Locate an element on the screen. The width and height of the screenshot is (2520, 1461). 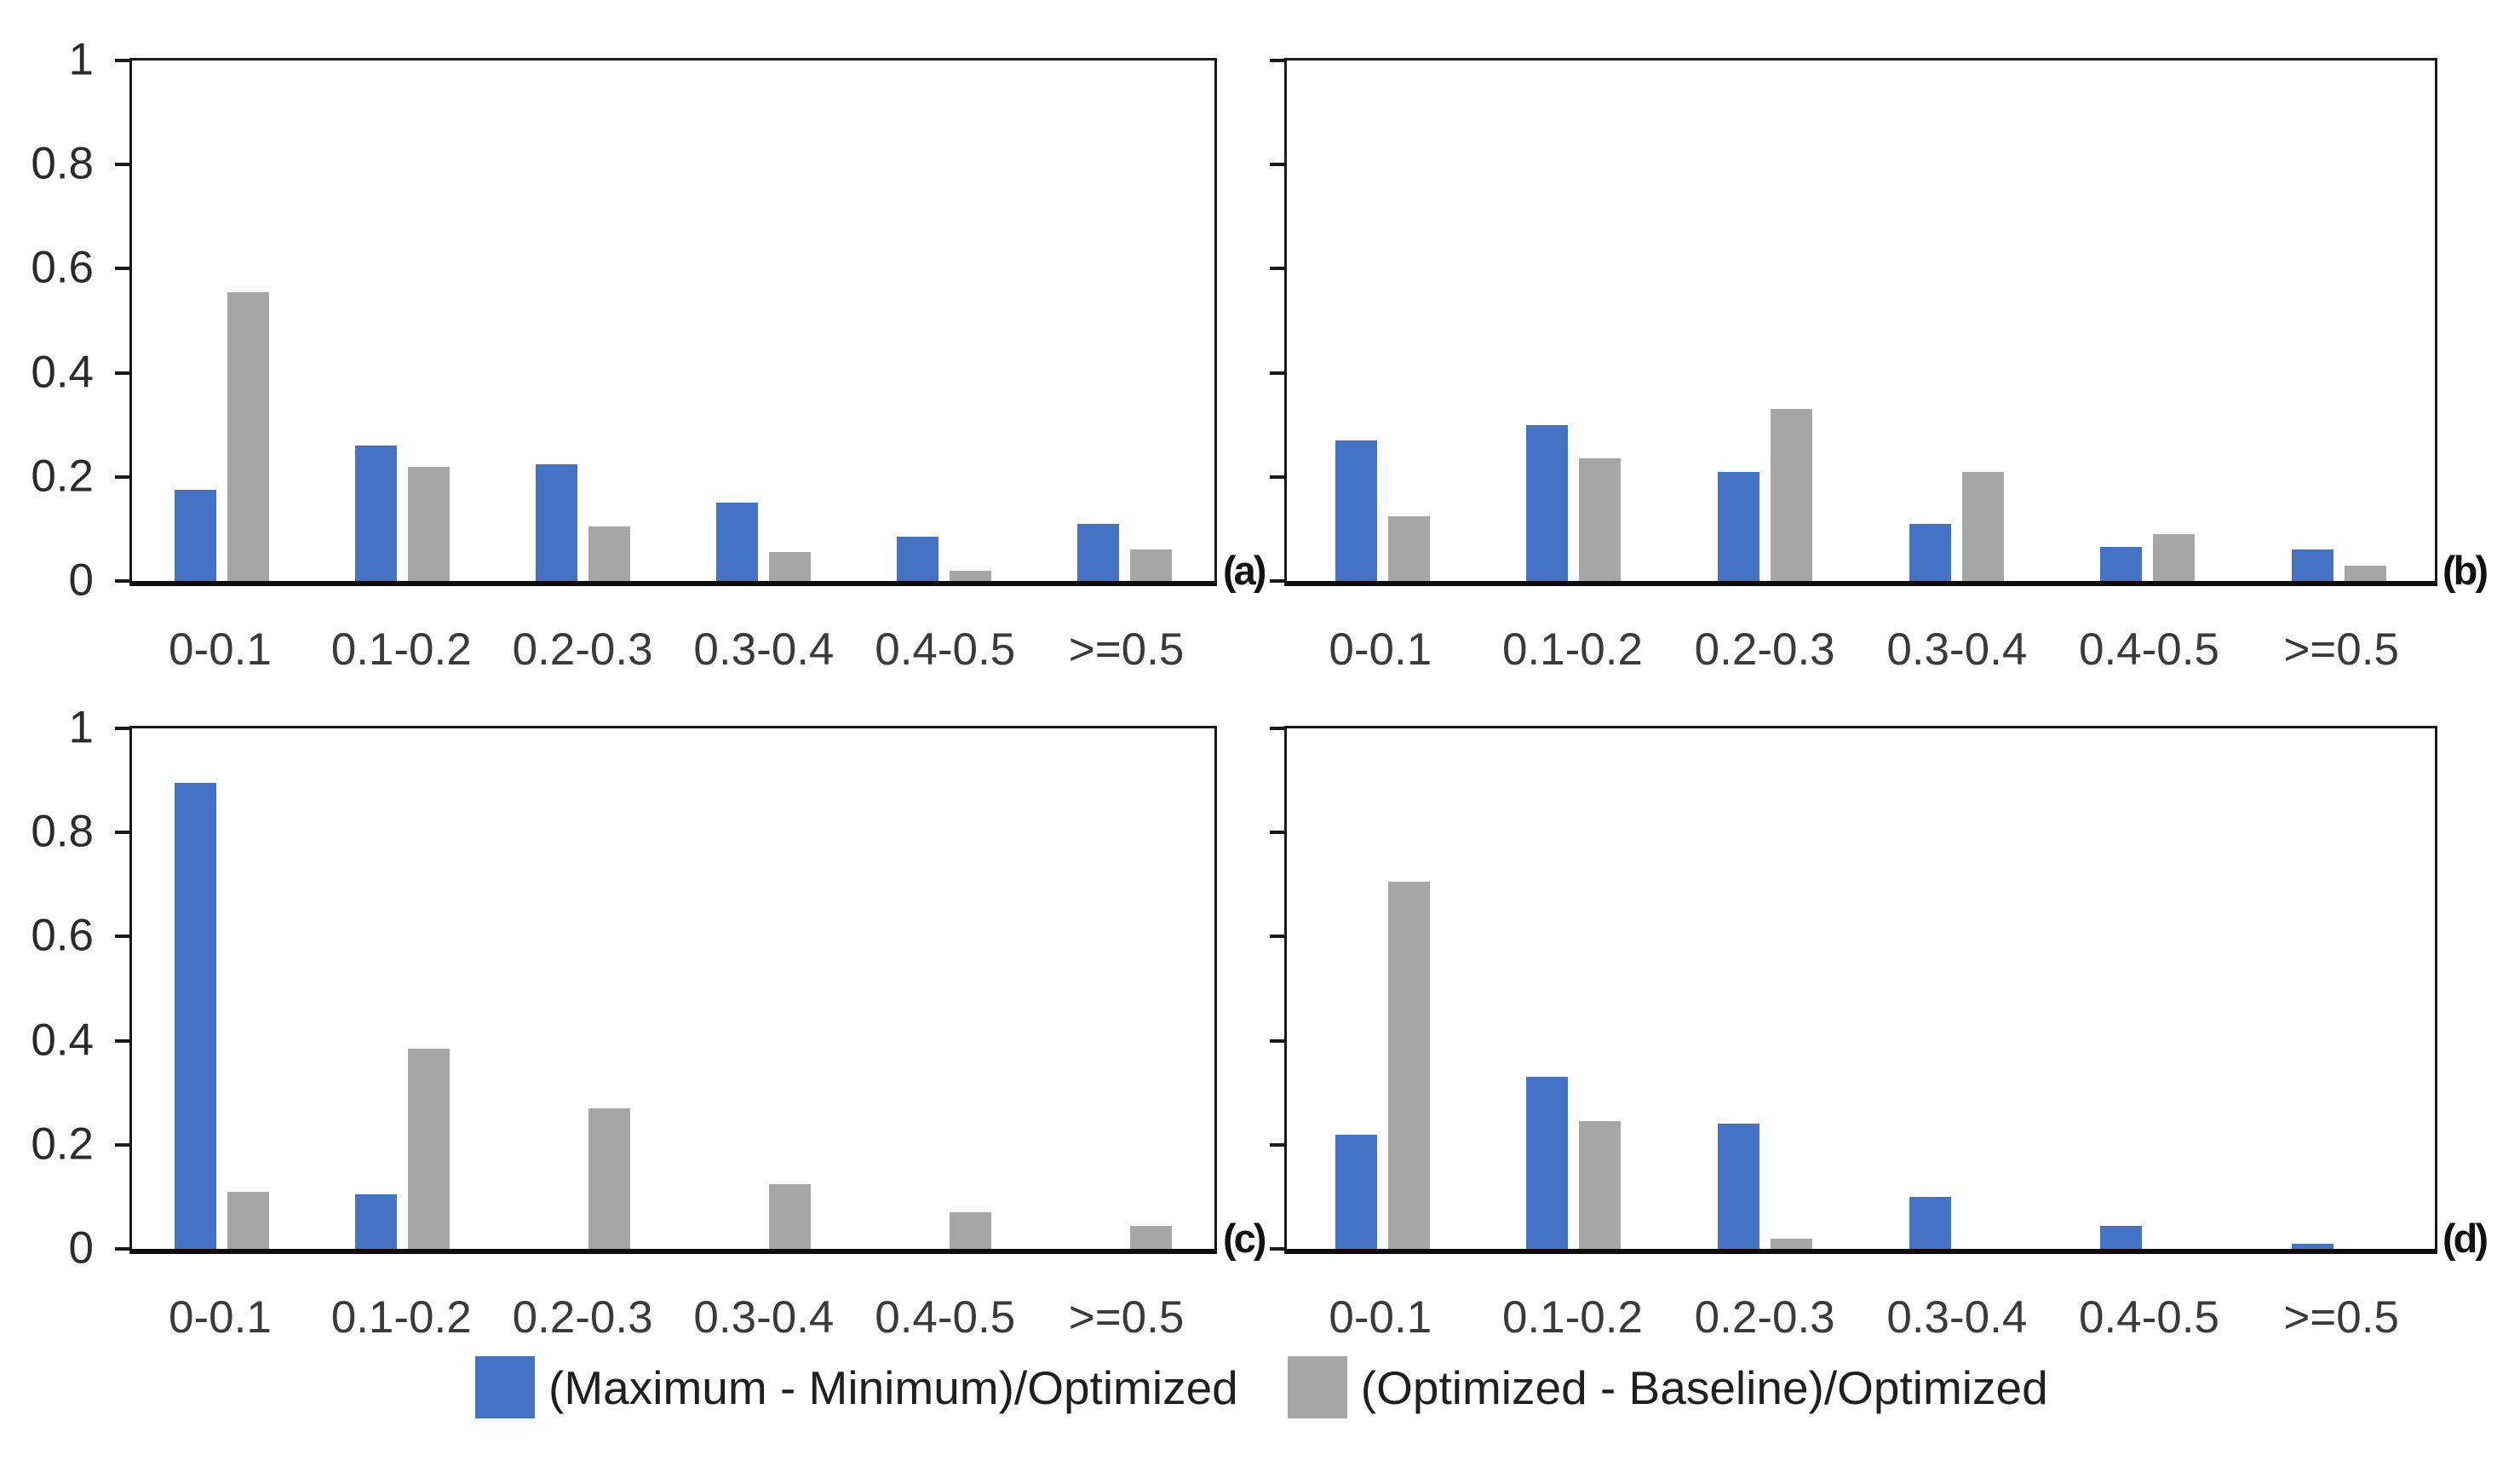
panel-label-b: (b) is located at coordinates (2465, 570).